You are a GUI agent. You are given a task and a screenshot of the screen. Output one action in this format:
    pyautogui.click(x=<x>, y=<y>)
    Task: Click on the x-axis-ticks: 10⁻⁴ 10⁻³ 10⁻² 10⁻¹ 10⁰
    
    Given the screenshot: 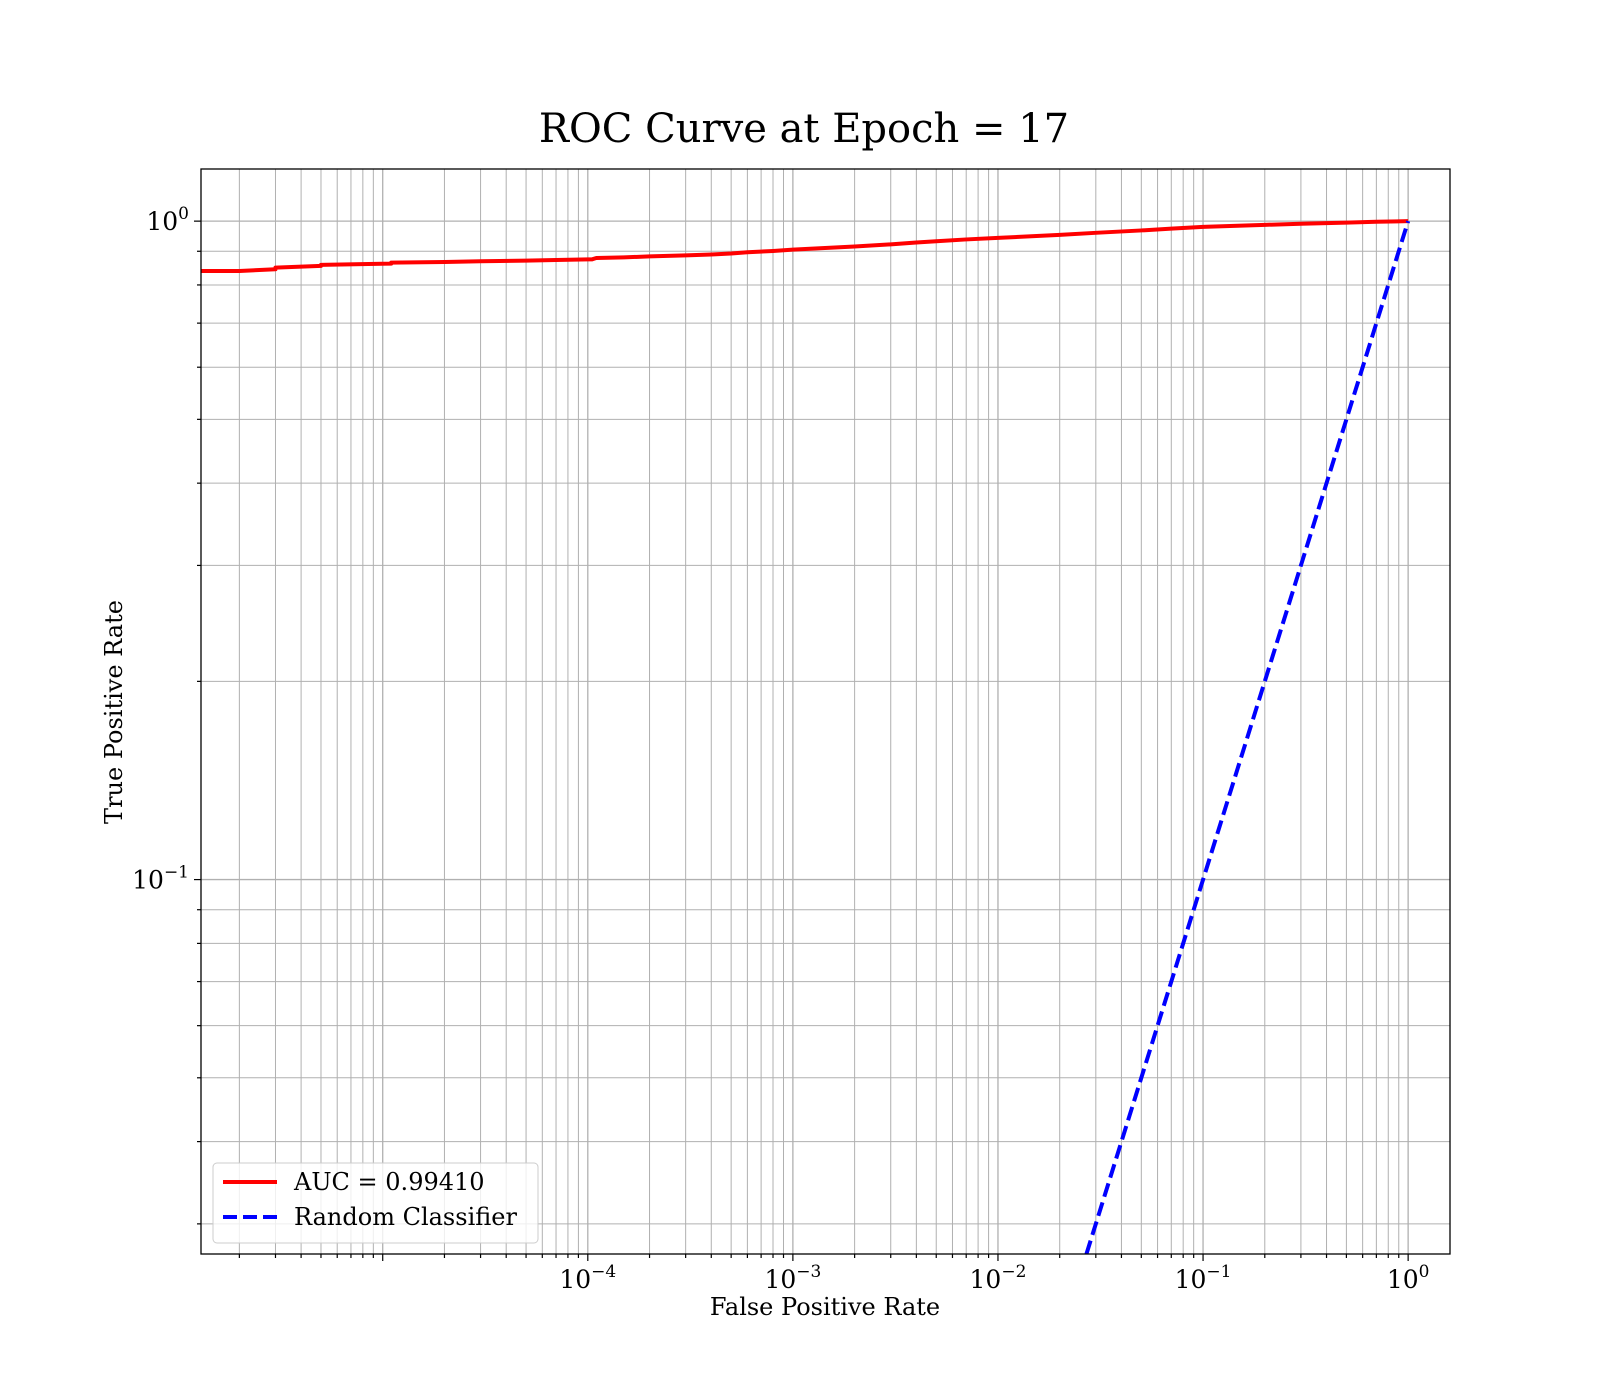 What is the action you would take?
    pyautogui.click(x=834, y=1274)
    